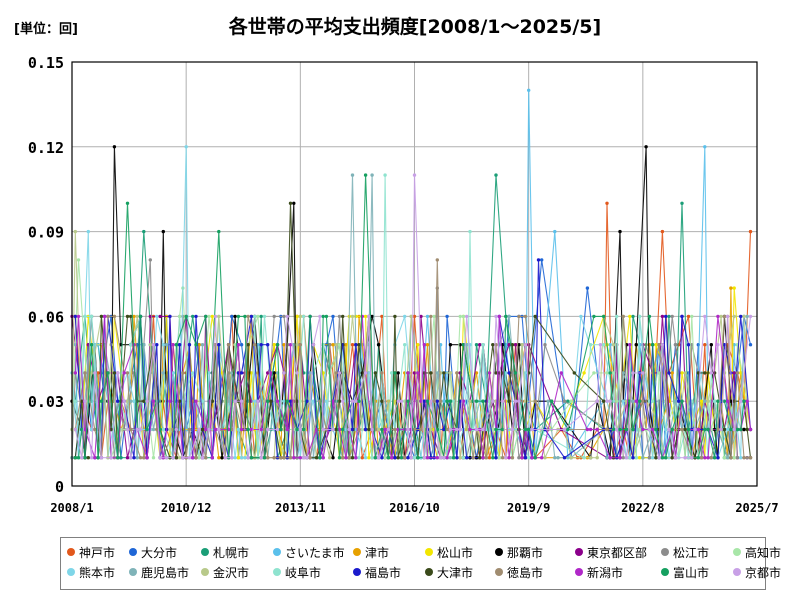 Image resolution: width=800 pixels, height=600 pixels. What do you see at coordinates (46, 402) in the screenshot?
I see `y-tick-label: 0.03` at bounding box center [46, 402].